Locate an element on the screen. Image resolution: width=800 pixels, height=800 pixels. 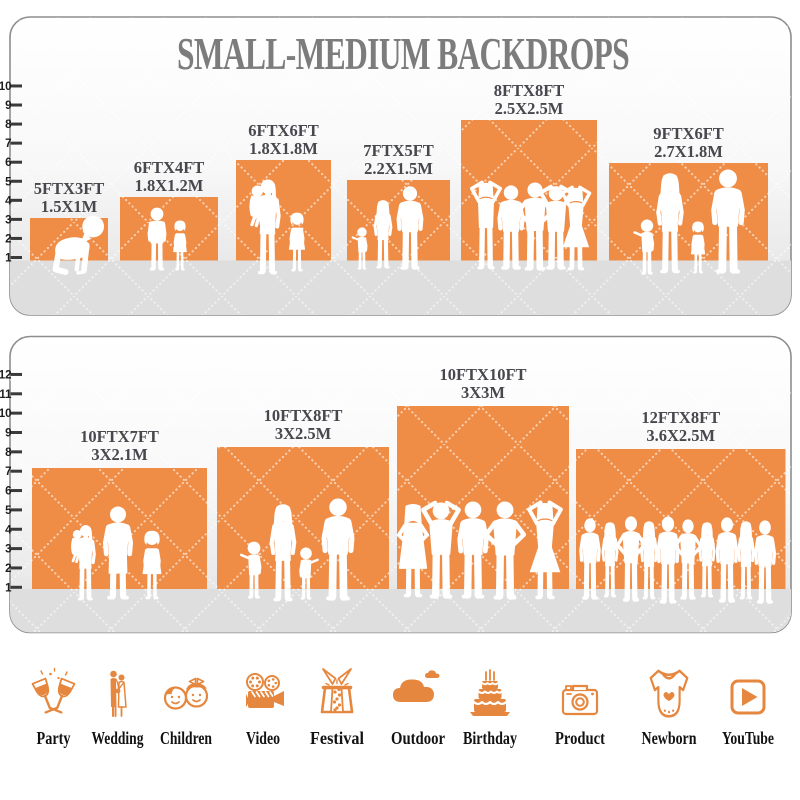
svg-text: Children is located at coordinates (186, 738).